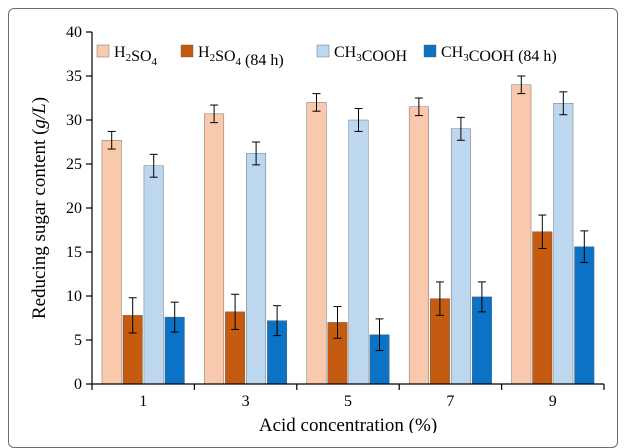 The width and height of the screenshot is (626, 448). Describe the element at coordinates (241, 56) in the screenshot. I see `legend-label: H2SO4 (84 h)` at that location.